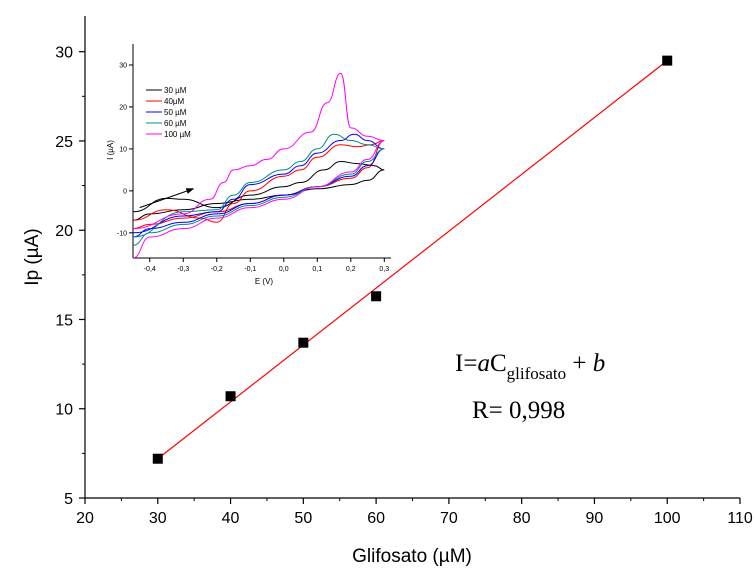 This screenshot has width=756, height=569. Describe the element at coordinates (175, 112) in the screenshot. I see `legend-label: 50 µM` at that location.